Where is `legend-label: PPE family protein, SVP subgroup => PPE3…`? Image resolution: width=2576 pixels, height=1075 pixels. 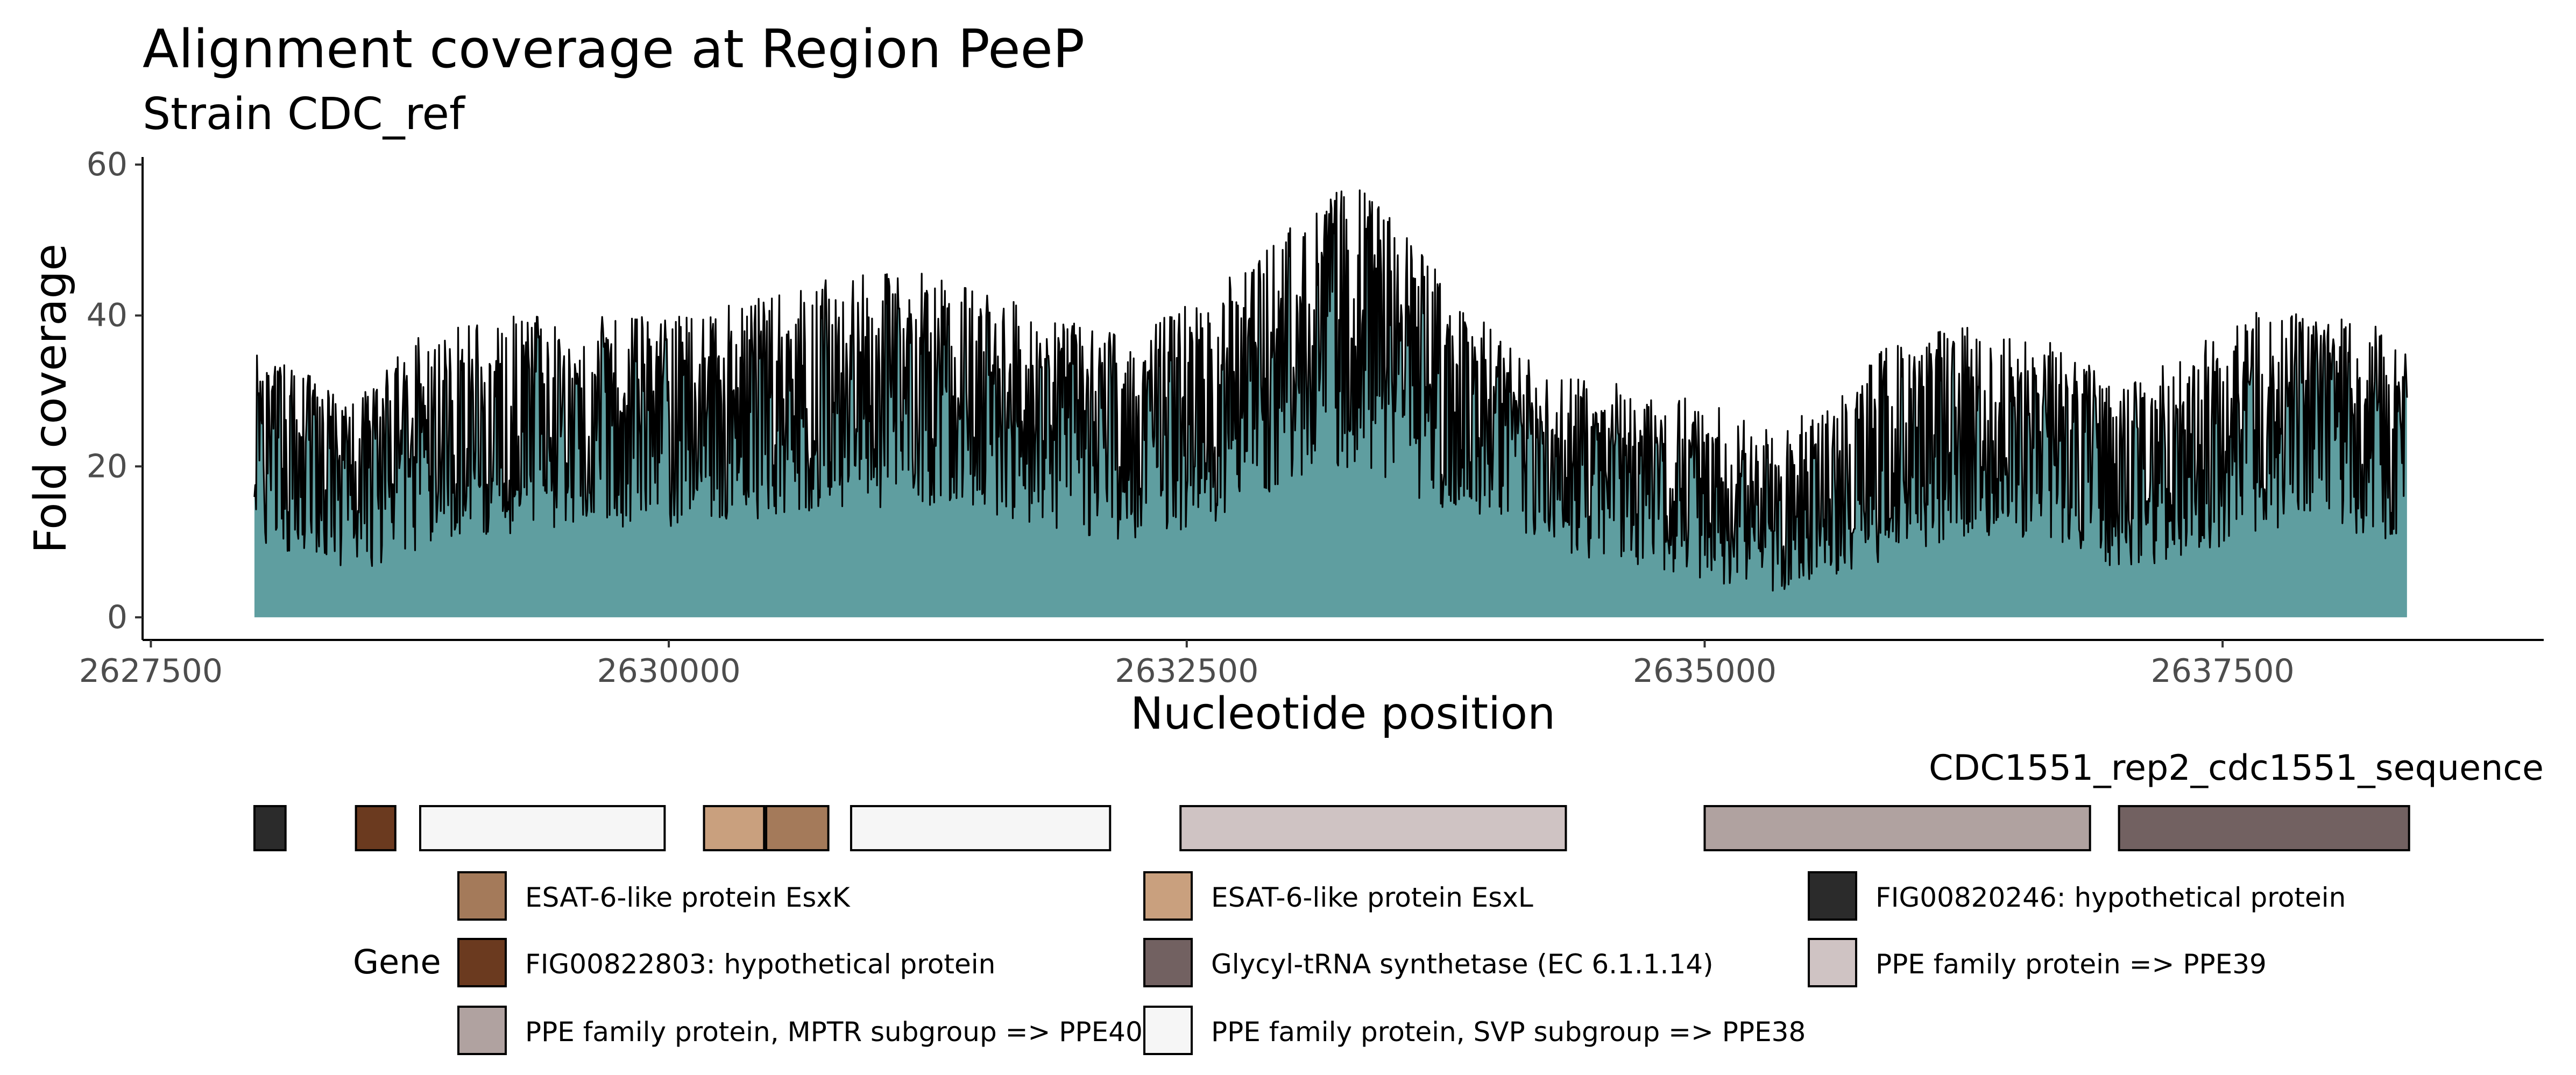 legend-label: PPE family protein, SVP subgroup => PPE3… is located at coordinates (1508, 1032).